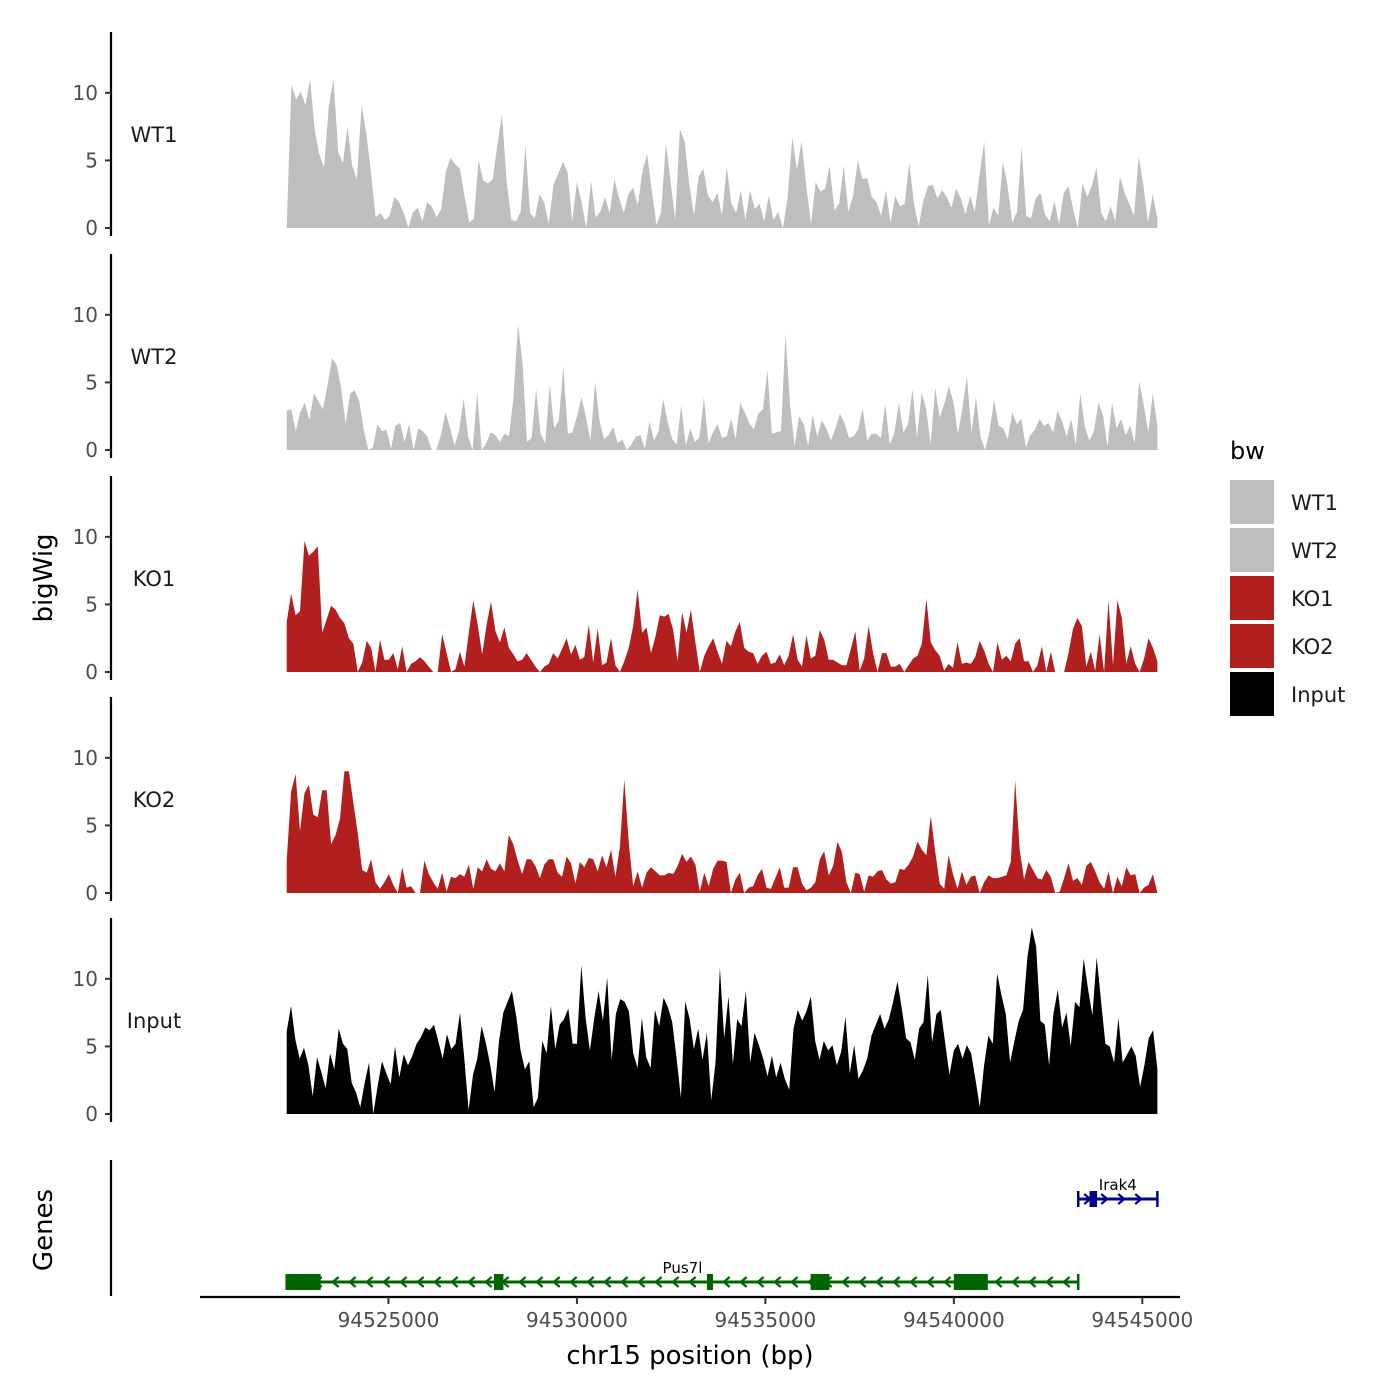  Describe the element at coordinates (44, 577) in the screenshot. I see `y-axis-title-bigwig: bigWig` at that location.